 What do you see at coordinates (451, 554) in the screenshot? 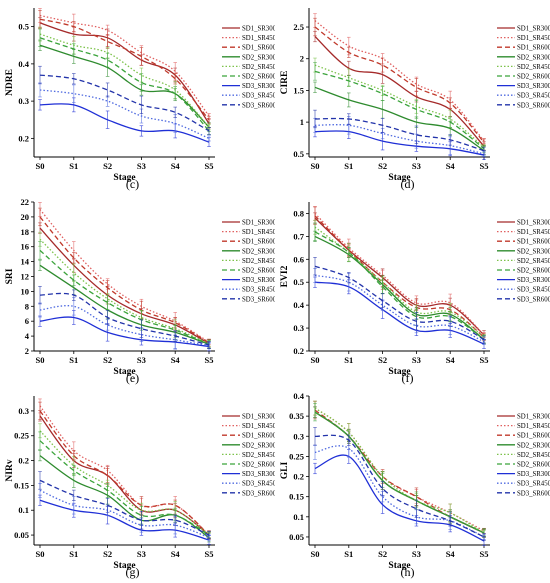
I see `x-tick-label-h: S4` at bounding box center [451, 554].